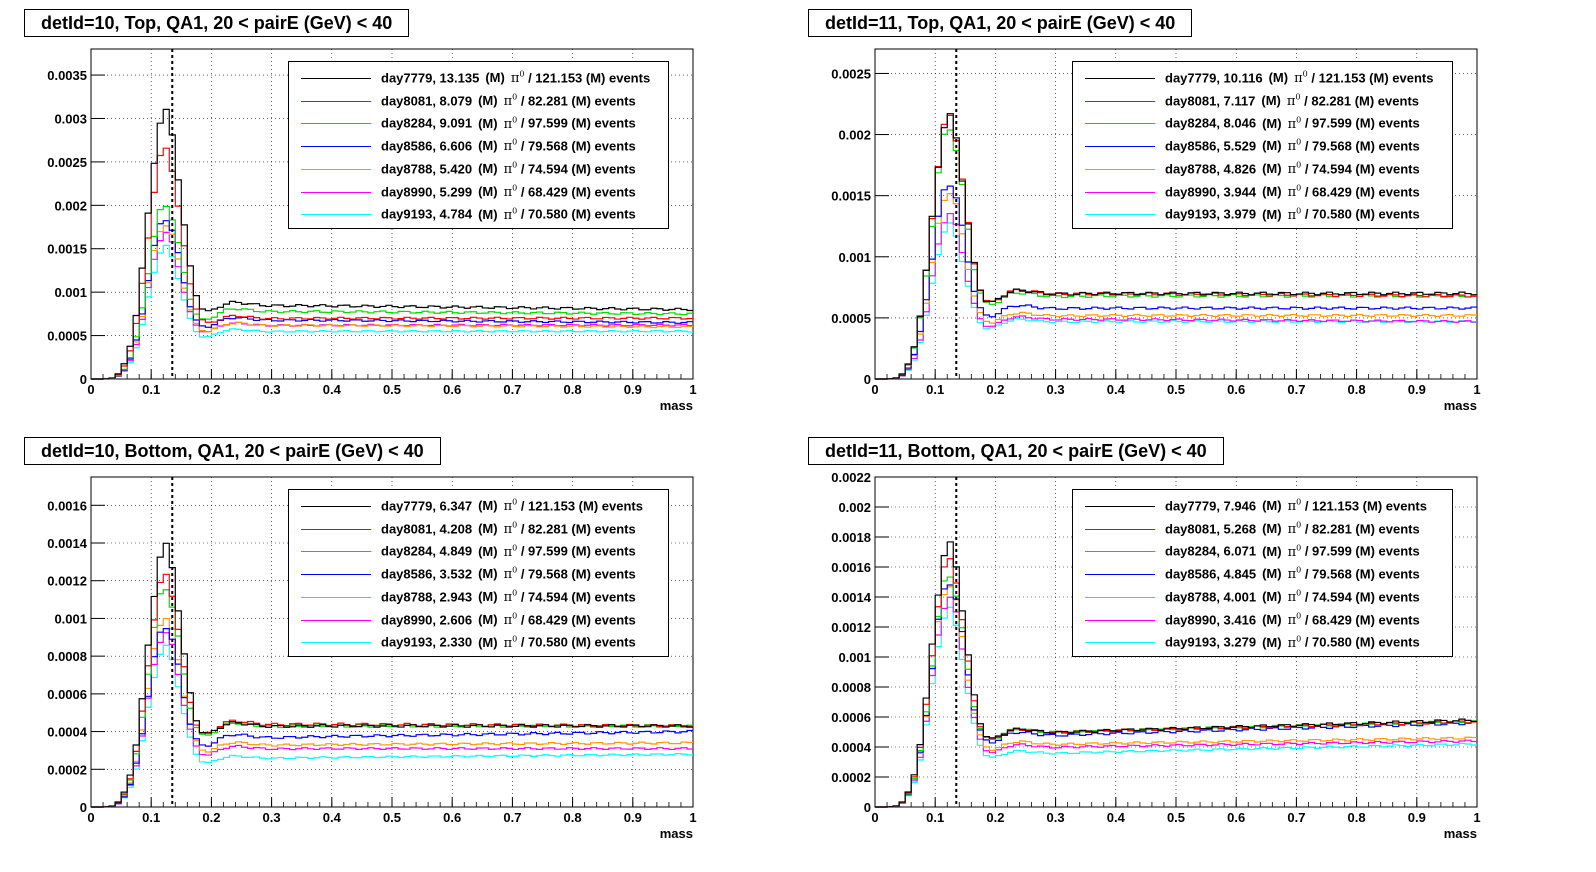  What do you see at coordinates (508, 101) in the screenshot?
I see `legend-label: day8081, 8.079 (M) π0 / 82.281 (M) events` at bounding box center [508, 101].